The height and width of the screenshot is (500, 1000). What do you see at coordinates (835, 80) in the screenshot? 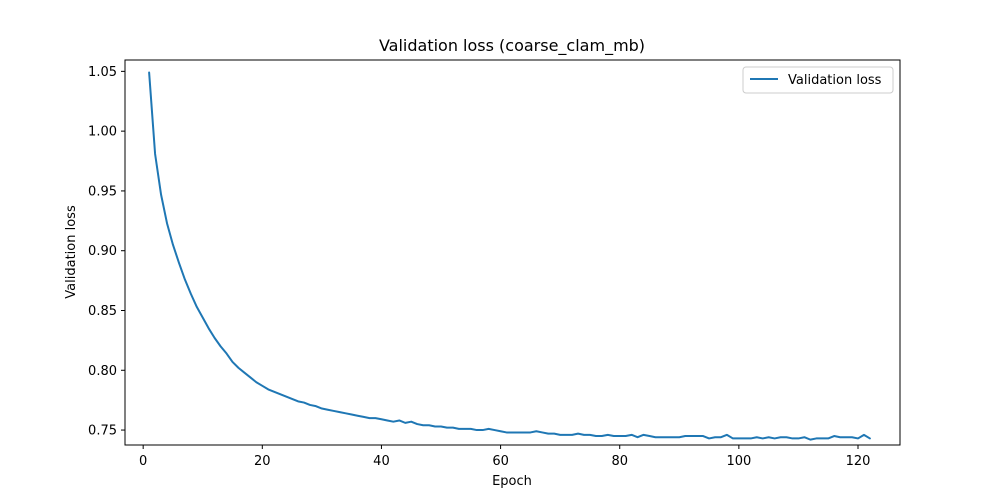
I see `legend-label-validation-loss: Validation loss` at bounding box center [835, 80].